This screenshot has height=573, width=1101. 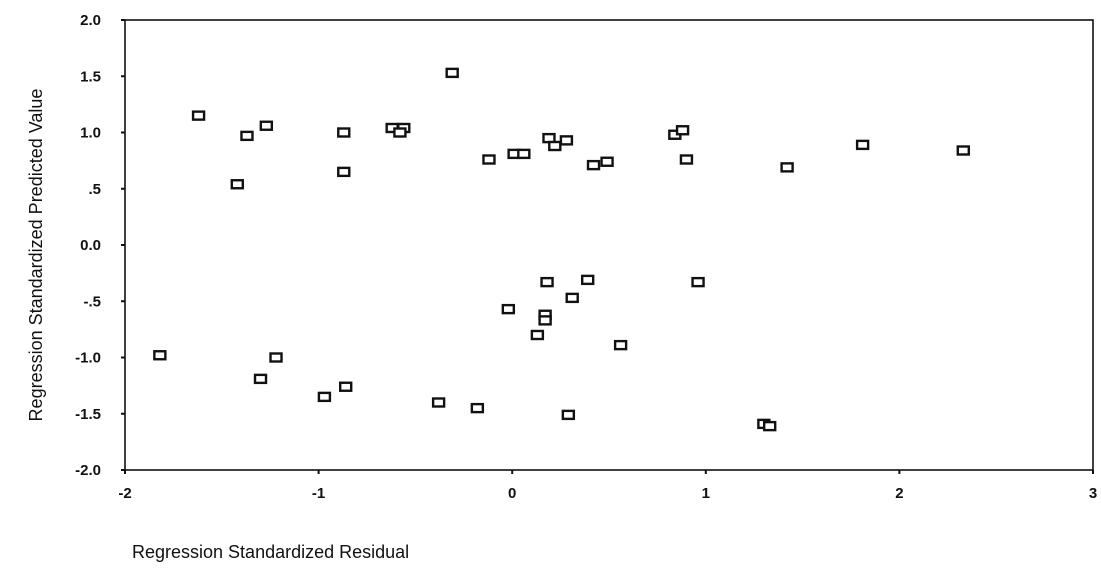 What do you see at coordinates (1093, 493) in the screenshot?
I see `x-tick-label: 3` at bounding box center [1093, 493].